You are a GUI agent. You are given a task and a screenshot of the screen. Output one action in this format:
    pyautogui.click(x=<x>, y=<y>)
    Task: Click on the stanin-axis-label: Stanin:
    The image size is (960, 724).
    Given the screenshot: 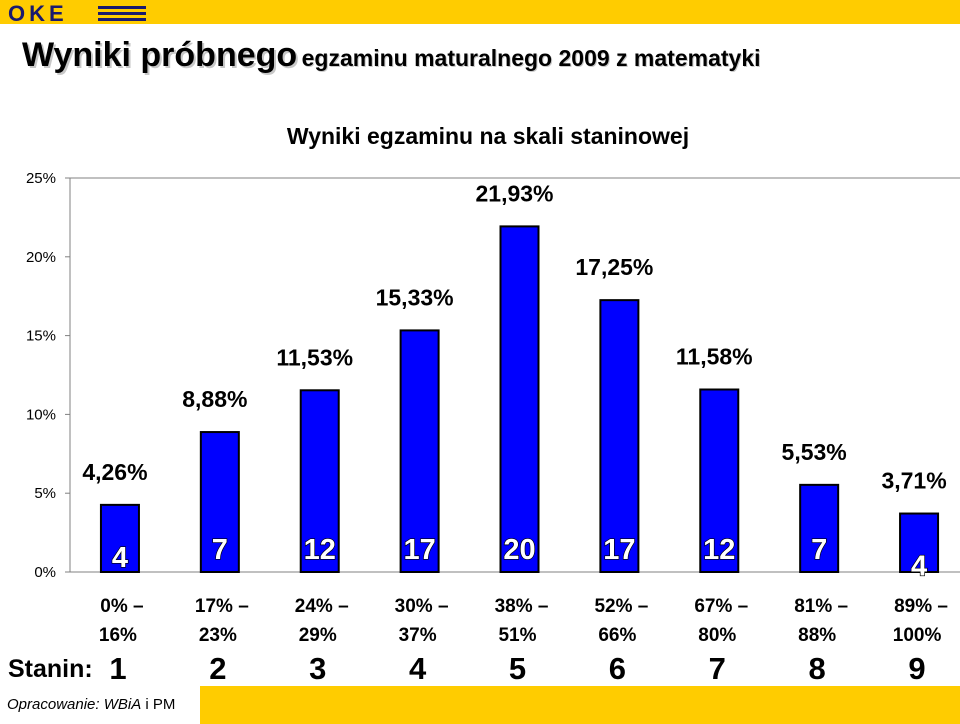 What is the action you would take?
    pyautogui.click(x=50, y=669)
    